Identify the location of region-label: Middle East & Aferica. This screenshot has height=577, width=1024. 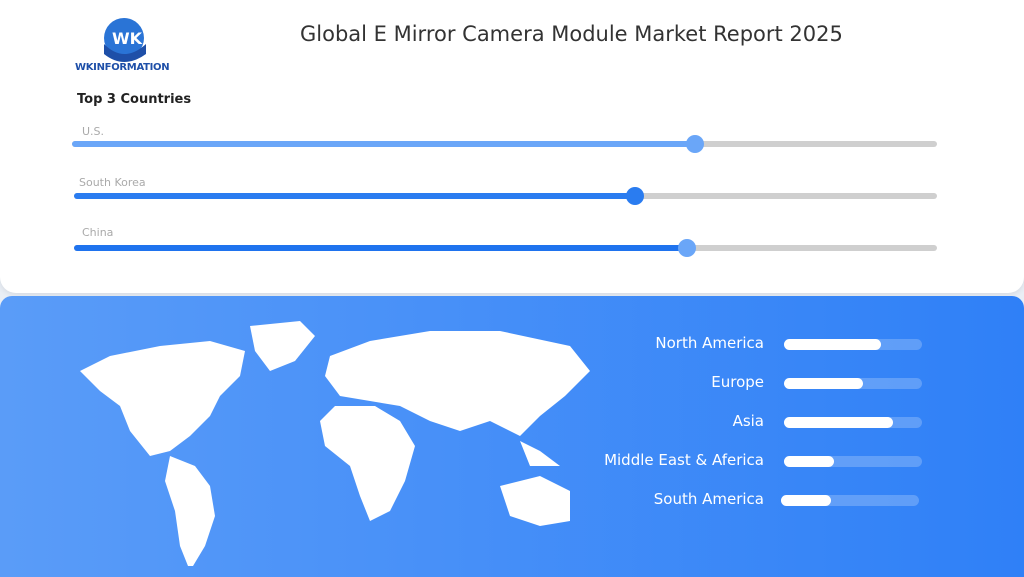
(684, 460).